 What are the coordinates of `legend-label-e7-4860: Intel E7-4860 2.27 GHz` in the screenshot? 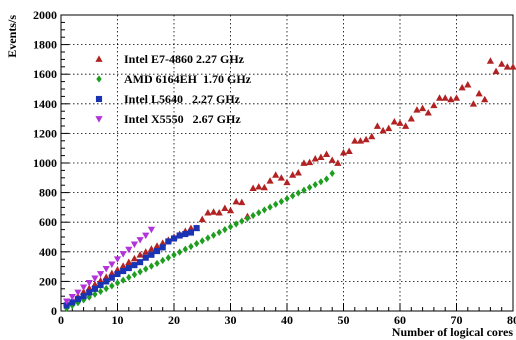 It's located at (184, 59).